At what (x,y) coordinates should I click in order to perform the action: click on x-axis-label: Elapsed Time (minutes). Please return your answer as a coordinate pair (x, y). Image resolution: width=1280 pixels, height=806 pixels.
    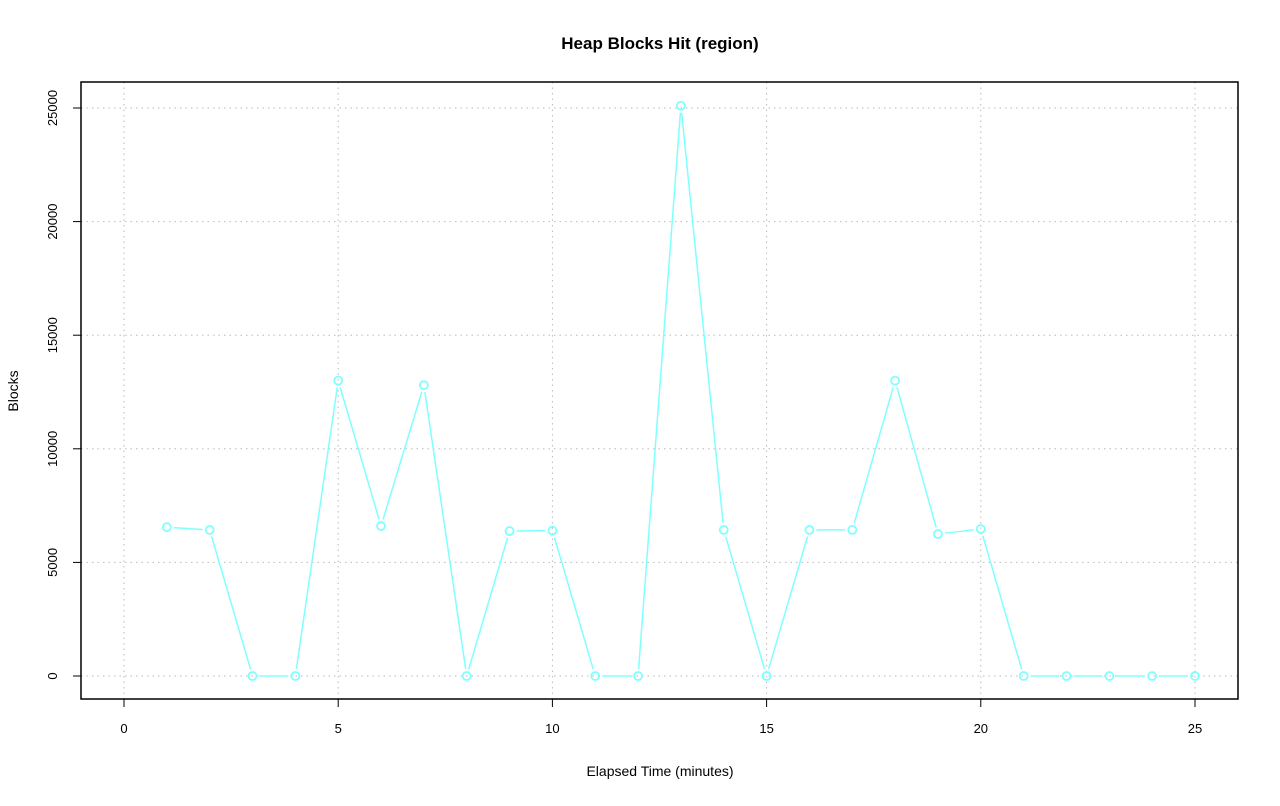
    Looking at the image, I should click on (659, 771).